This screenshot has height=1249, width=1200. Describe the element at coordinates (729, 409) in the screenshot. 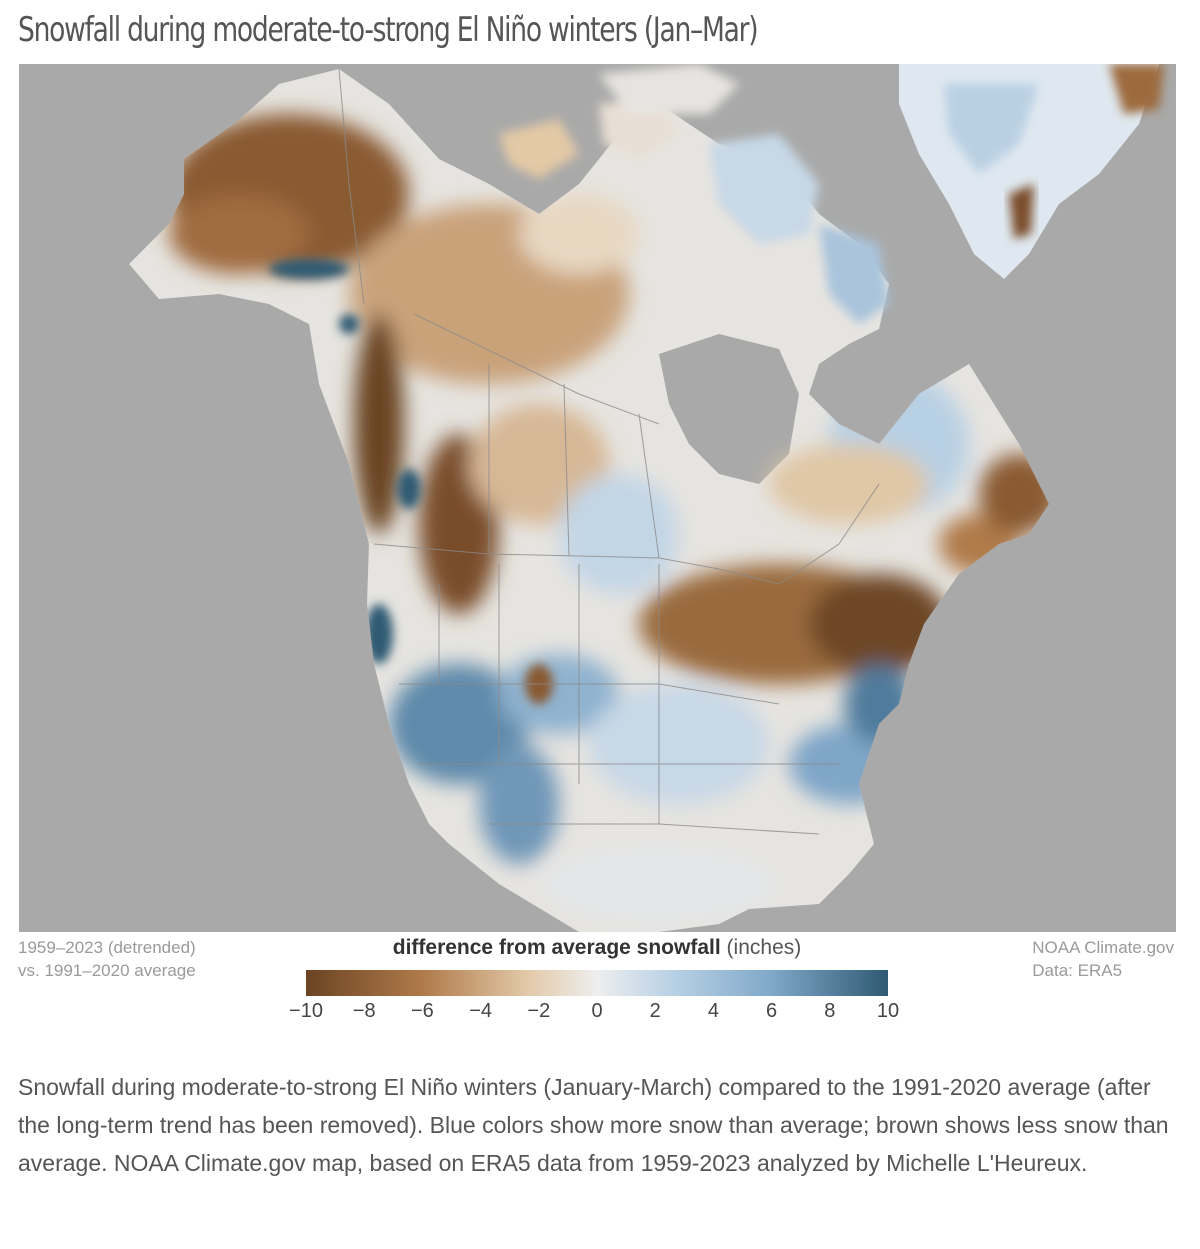

I see `hudson-bay` at that location.